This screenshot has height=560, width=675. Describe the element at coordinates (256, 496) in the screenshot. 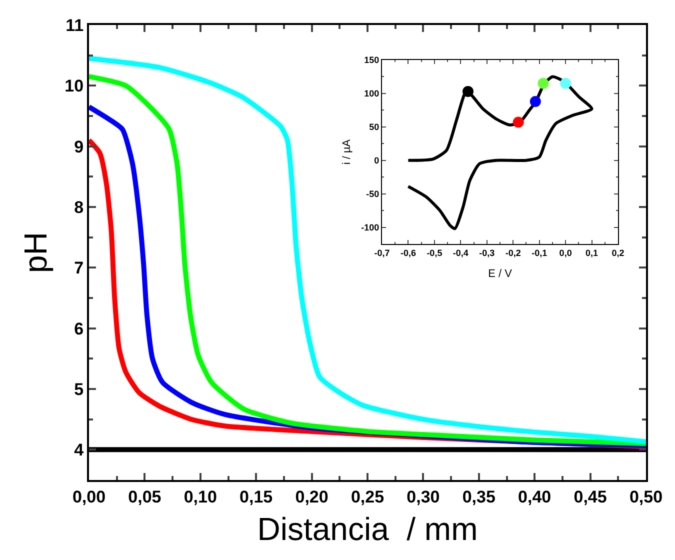

I see `x-tick-label: 0,15` at that location.